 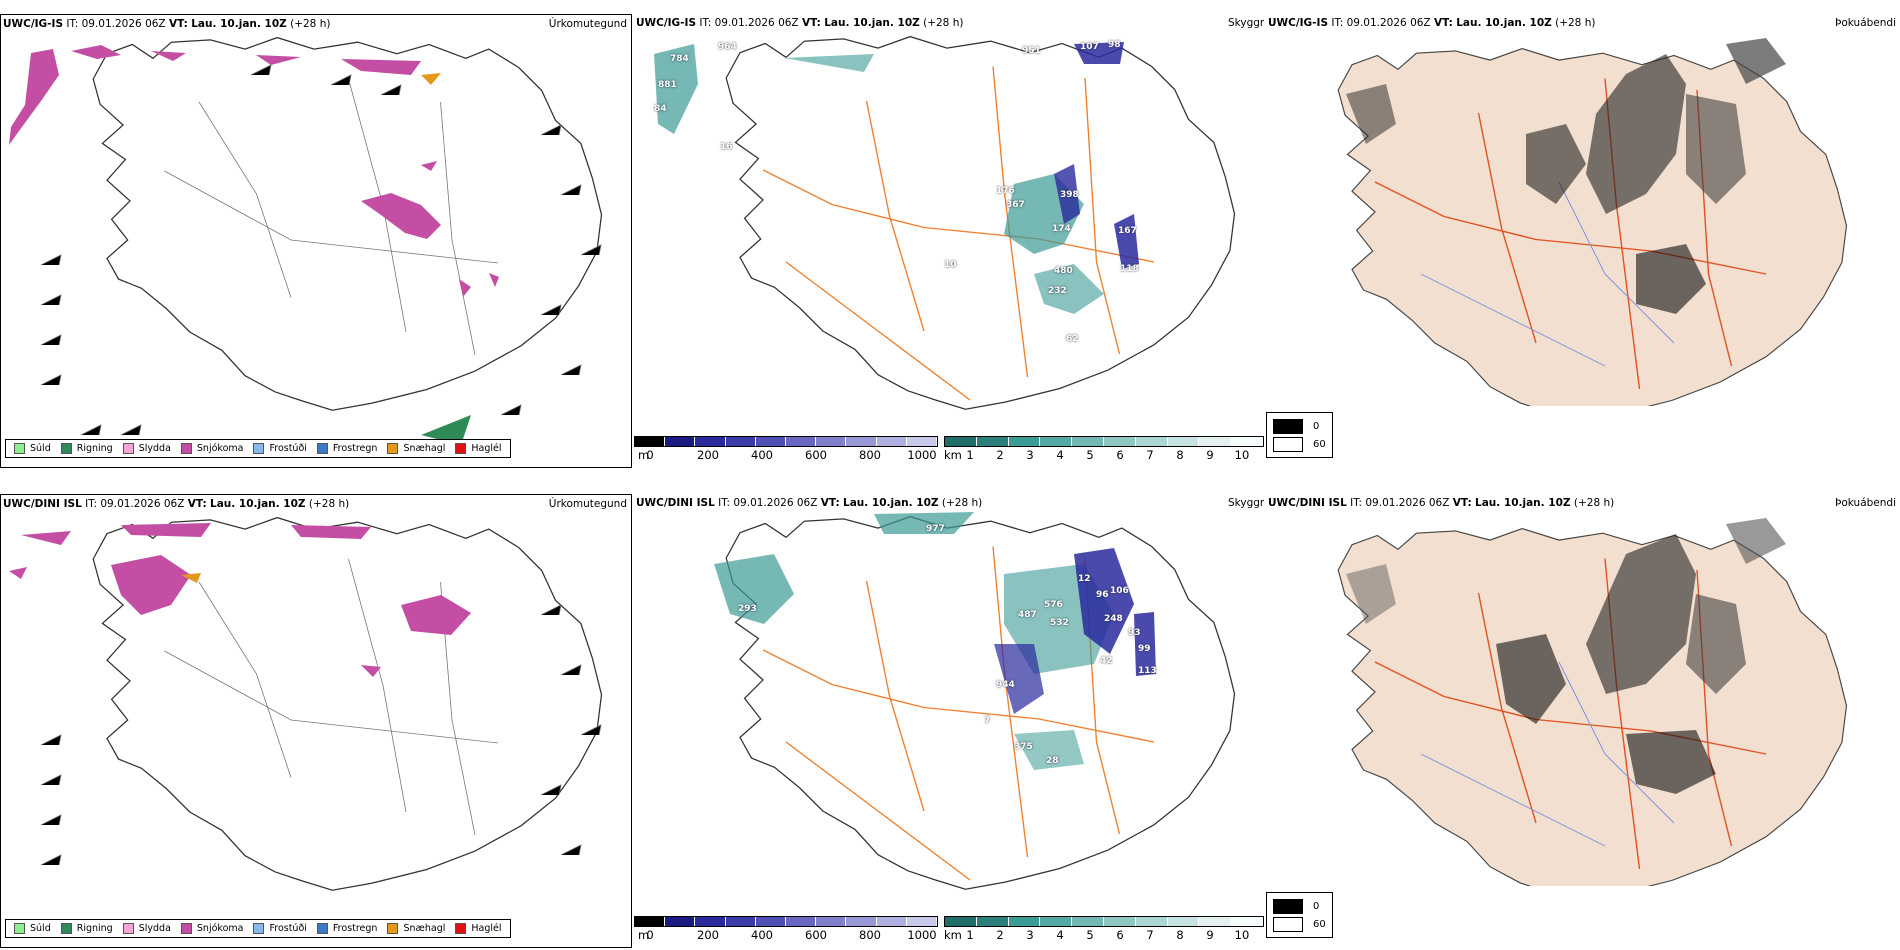 What do you see at coordinates (1180, 935) in the screenshot?
I see `tick-label: 8` at bounding box center [1180, 935].